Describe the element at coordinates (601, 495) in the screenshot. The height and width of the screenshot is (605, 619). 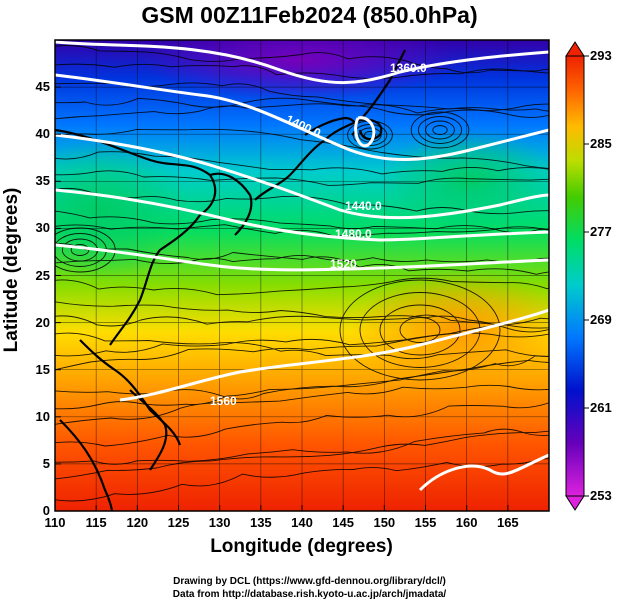
I see `colorbar-tick-label: 253` at that location.